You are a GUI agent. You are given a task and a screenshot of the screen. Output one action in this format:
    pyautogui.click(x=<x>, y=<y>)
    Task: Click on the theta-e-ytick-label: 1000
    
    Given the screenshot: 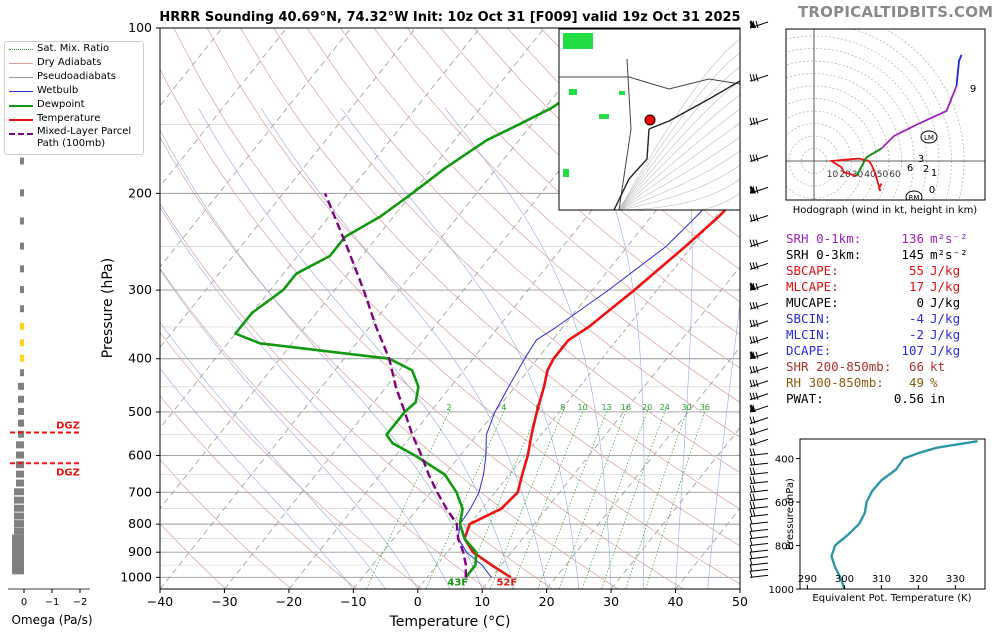 What is the action you would take?
    pyautogui.click(x=781, y=590)
    